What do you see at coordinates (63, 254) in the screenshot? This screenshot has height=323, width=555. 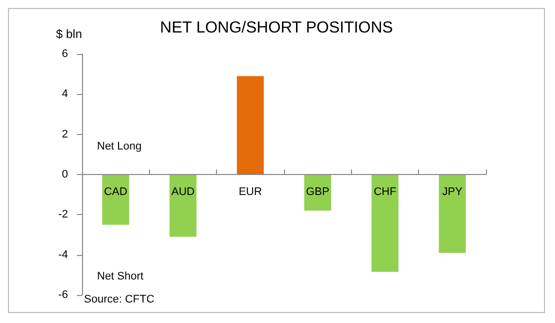 I see `y-tick-label: -4` at bounding box center [63, 254].